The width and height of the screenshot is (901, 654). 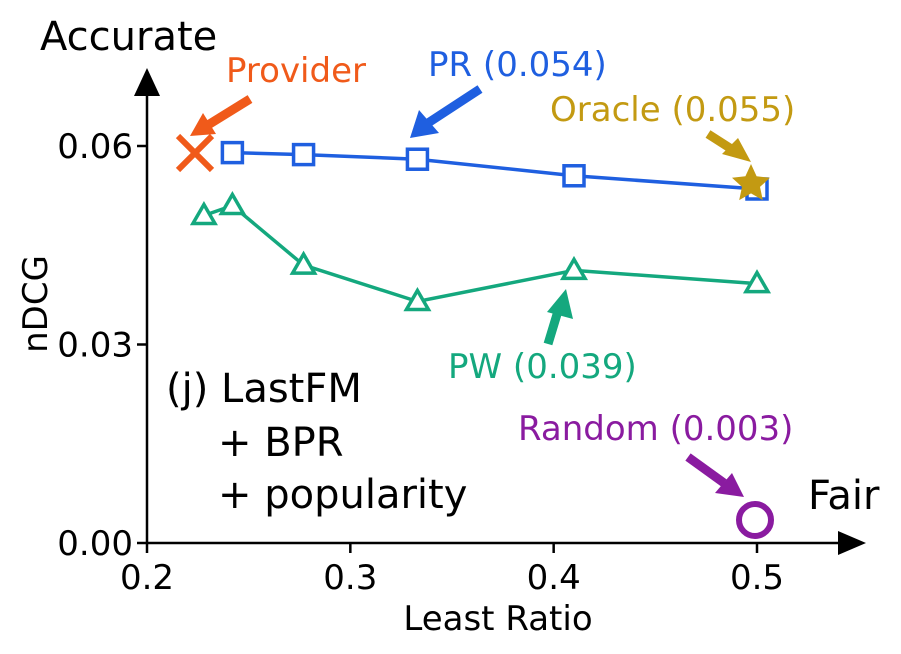 I want to click on oracle-label: Oracle (0.055), so click(x=672, y=110).